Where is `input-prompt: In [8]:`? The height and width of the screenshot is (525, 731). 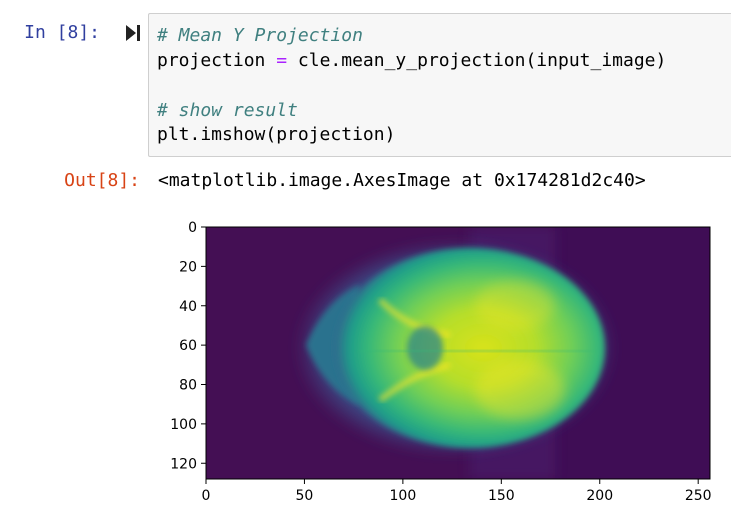 input-prompt: In [8]: is located at coordinates (62, 32).